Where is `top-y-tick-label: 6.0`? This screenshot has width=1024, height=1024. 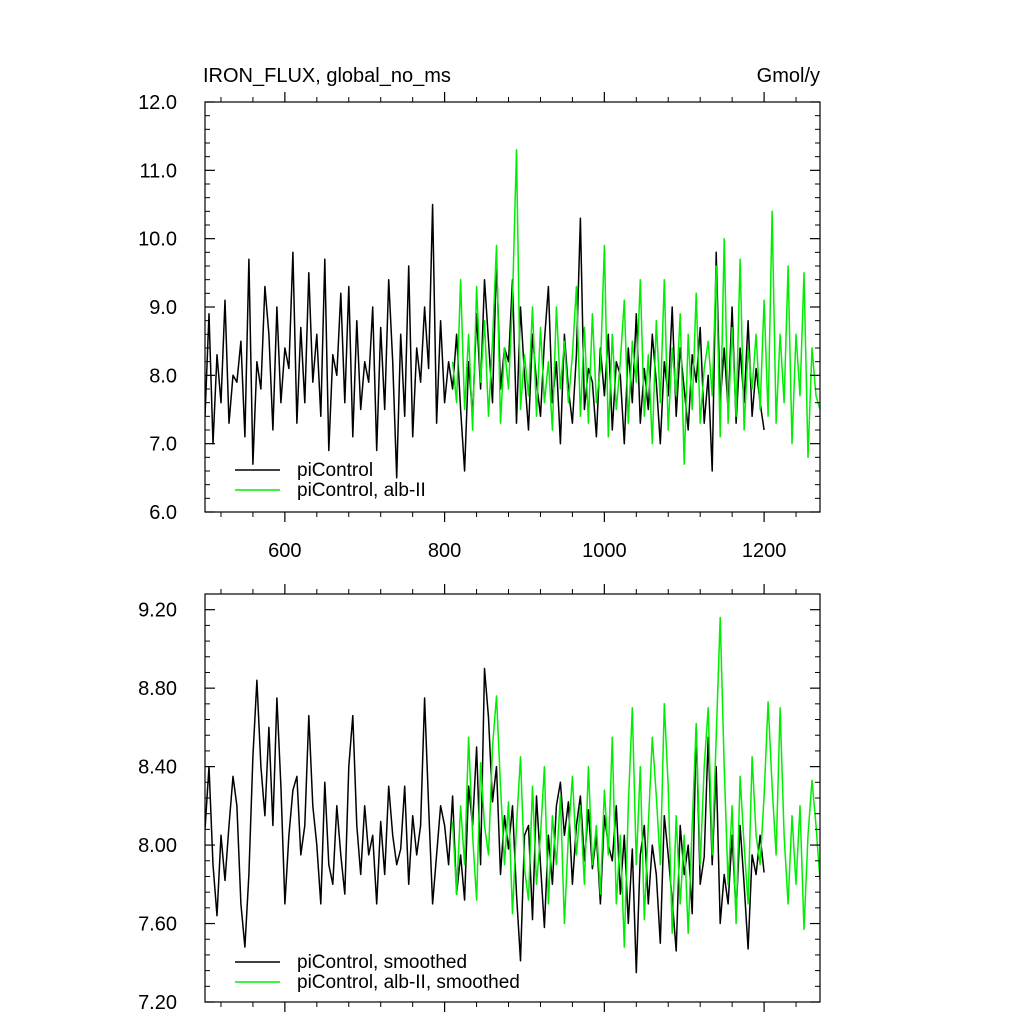 top-y-tick-label: 6.0 is located at coordinates (163, 513).